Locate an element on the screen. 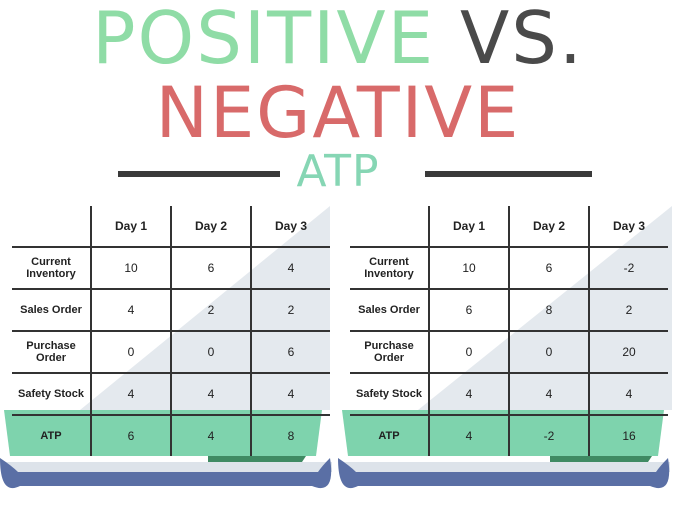  table-row: Purchase Order 0 0 6 is located at coordinates (171, 351).